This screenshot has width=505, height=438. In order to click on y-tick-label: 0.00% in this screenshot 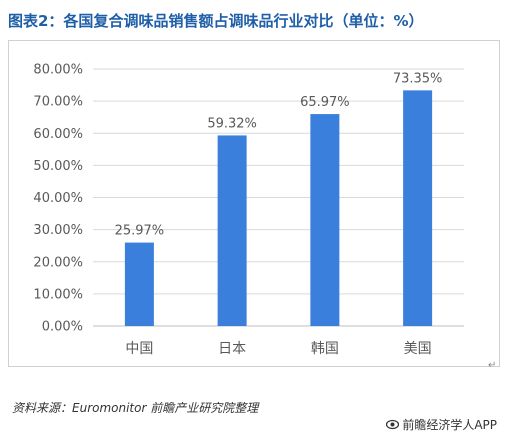, I will do `click(62, 327)`.